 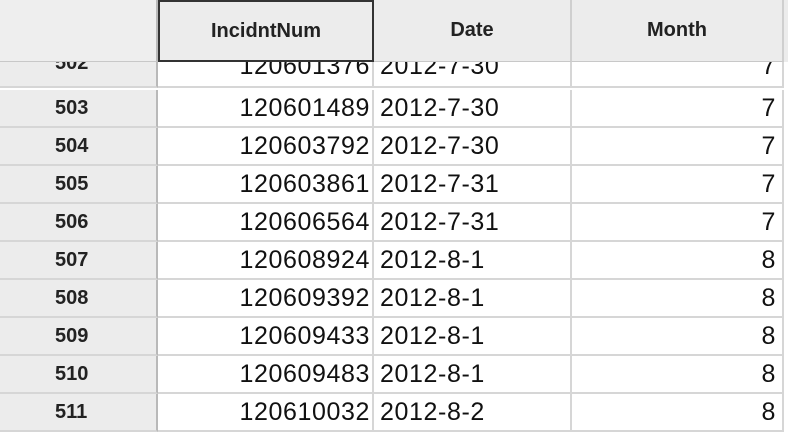 I want to click on row-header: 505, so click(x=79, y=185).